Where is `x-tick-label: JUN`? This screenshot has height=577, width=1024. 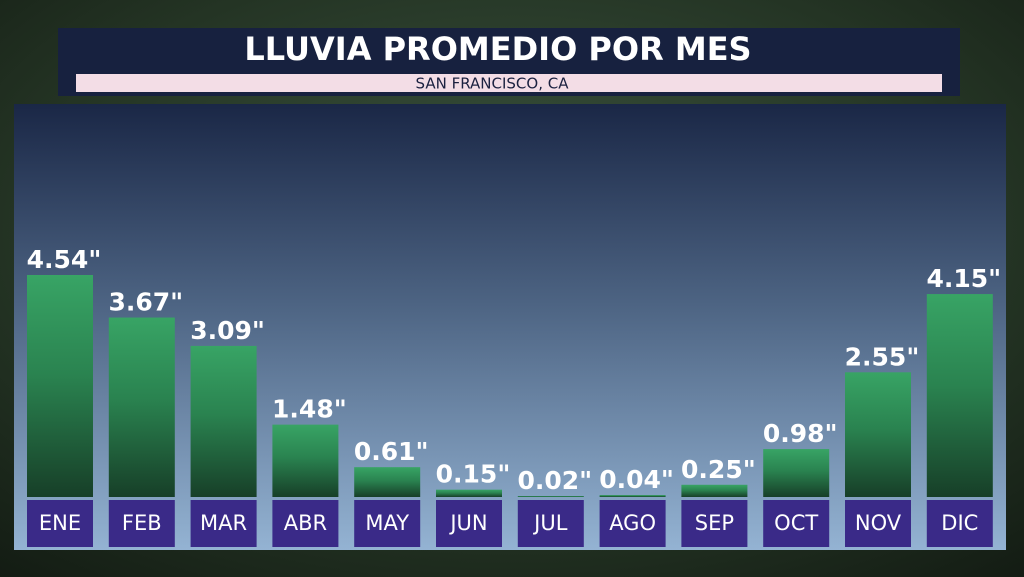 x-tick-label: JUN is located at coordinates (467, 523).